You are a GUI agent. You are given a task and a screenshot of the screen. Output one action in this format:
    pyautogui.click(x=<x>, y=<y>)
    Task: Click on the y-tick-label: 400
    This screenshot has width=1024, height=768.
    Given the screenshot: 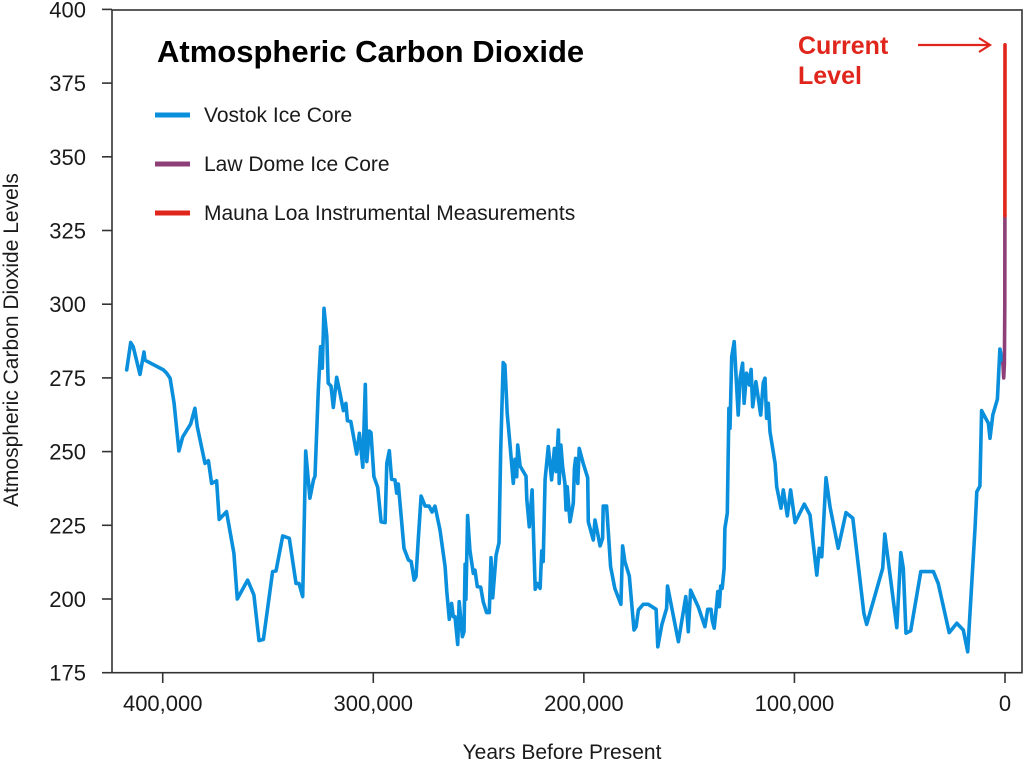 What is the action you would take?
    pyautogui.click(x=67, y=11)
    